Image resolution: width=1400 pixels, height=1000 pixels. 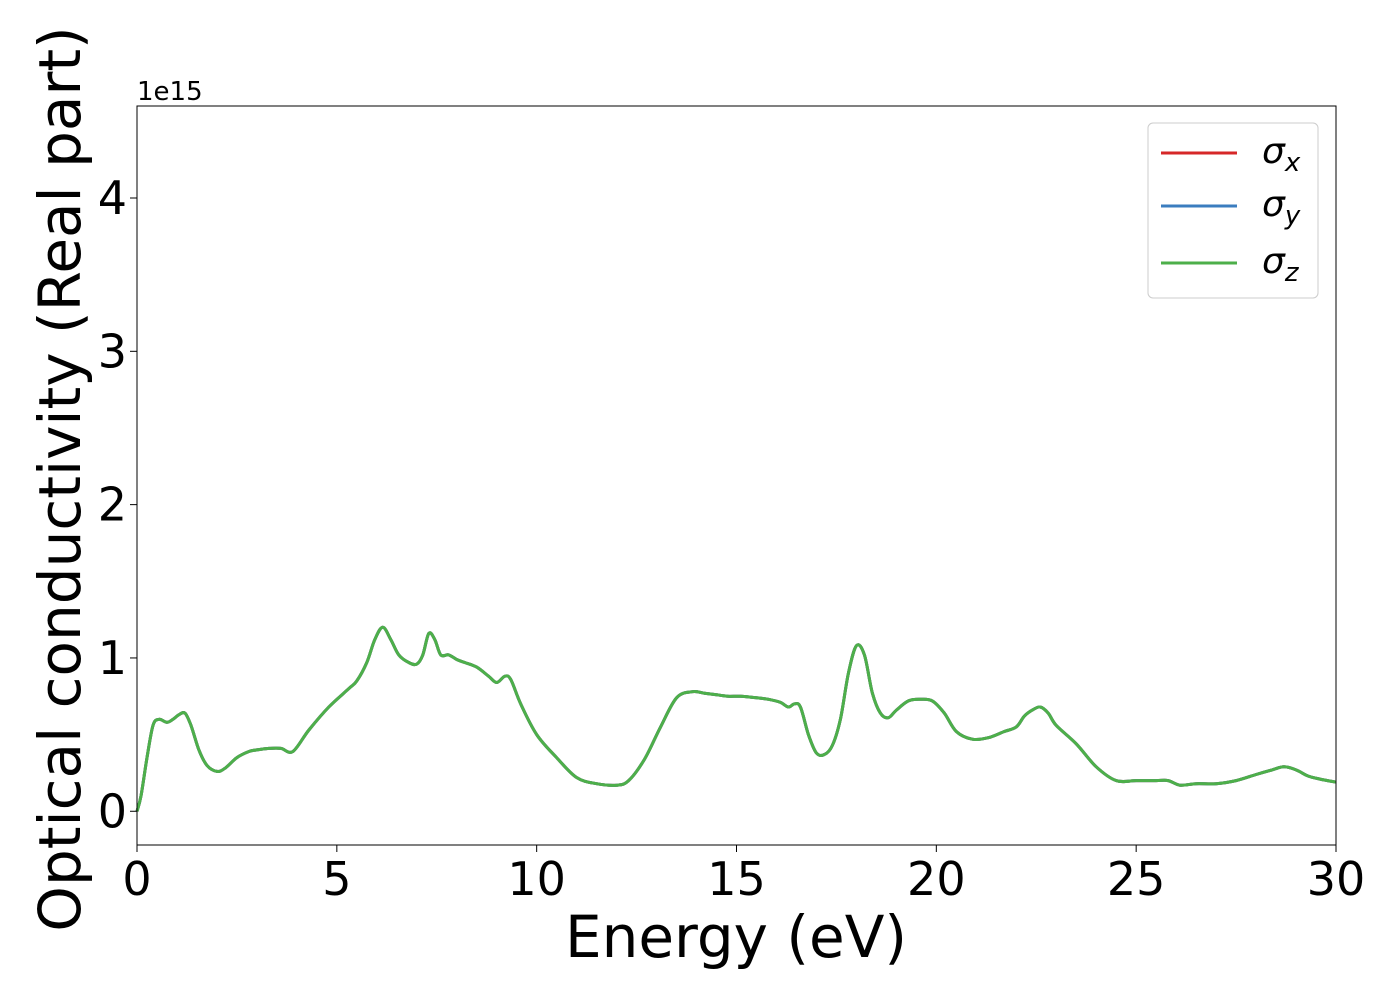 What do you see at coordinates (136, 879) in the screenshot?
I see `x-tick-label: 0` at bounding box center [136, 879].